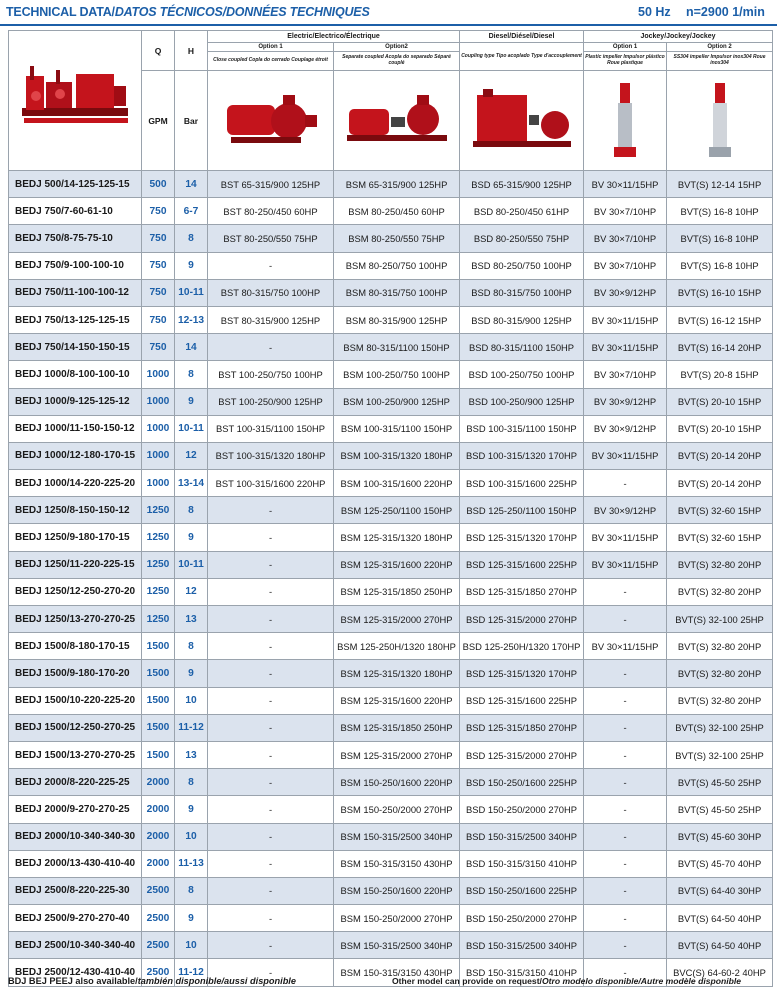 This screenshot has width=777, height=1000. Describe the element at coordinates (522, 428) in the screenshot. I see `diesel-cell: BSD 100-315/1100 150HP` at that location.